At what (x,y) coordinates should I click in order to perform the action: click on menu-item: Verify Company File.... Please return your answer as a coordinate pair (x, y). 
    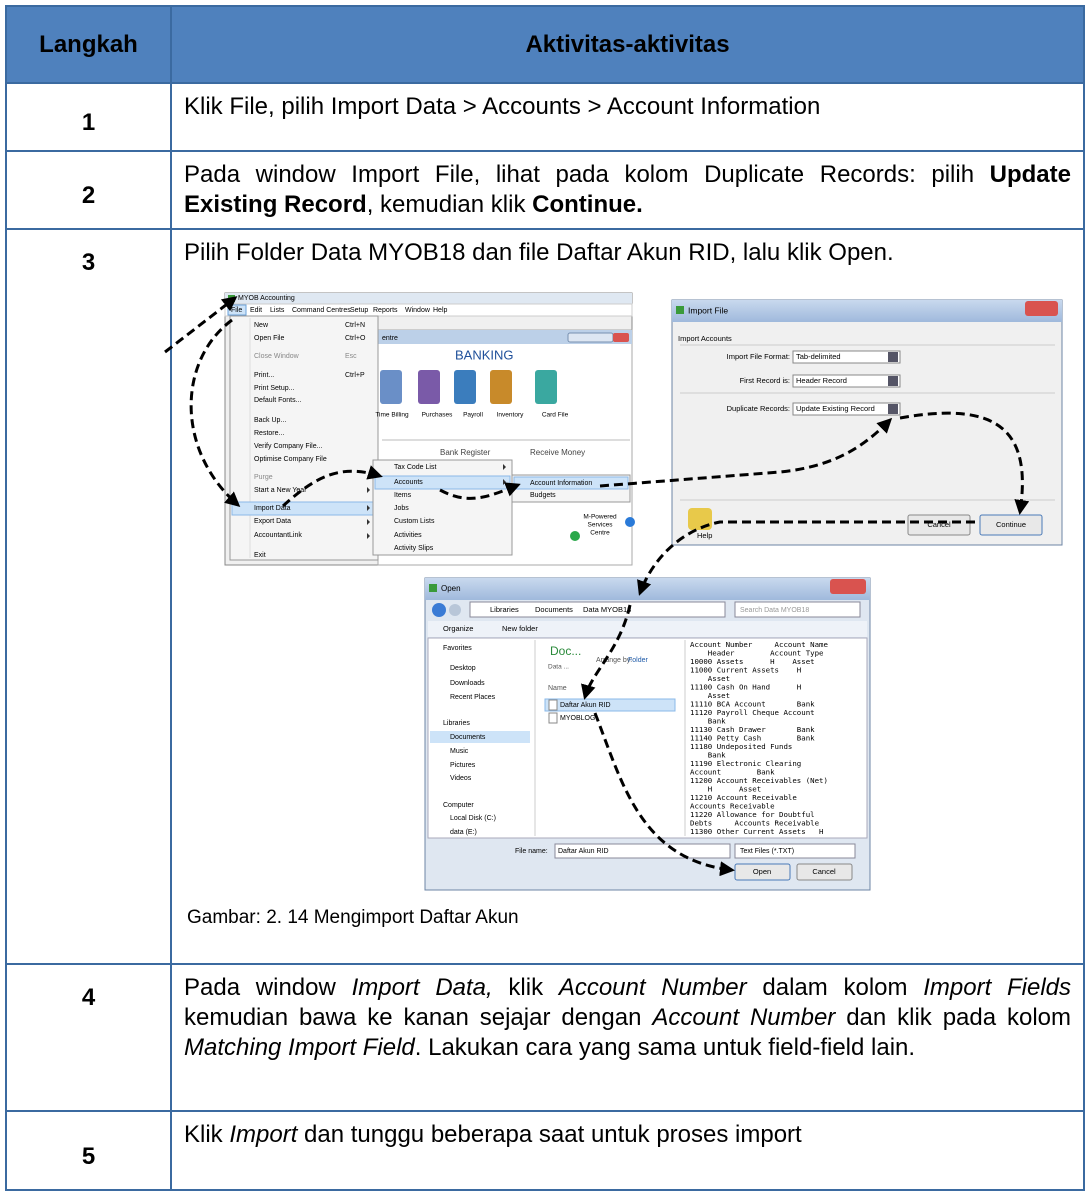
    Looking at the image, I should click on (288, 446).